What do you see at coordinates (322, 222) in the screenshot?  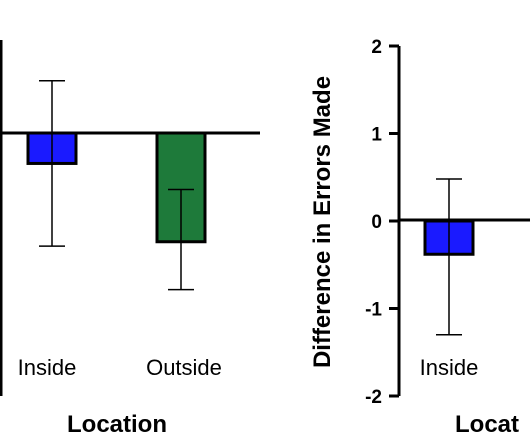 I see `right-y-axis-title: Difference in Errors Made` at bounding box center [322, 222].